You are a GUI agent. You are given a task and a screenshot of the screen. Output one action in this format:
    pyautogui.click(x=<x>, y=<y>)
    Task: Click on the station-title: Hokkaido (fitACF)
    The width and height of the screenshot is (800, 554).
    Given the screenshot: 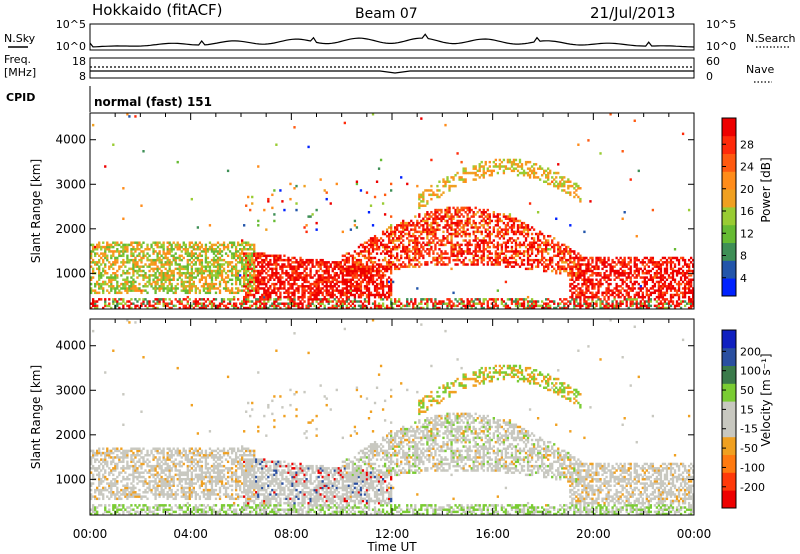 What is the action you would take?
    pyautogui.click(x=157, y=10)
    